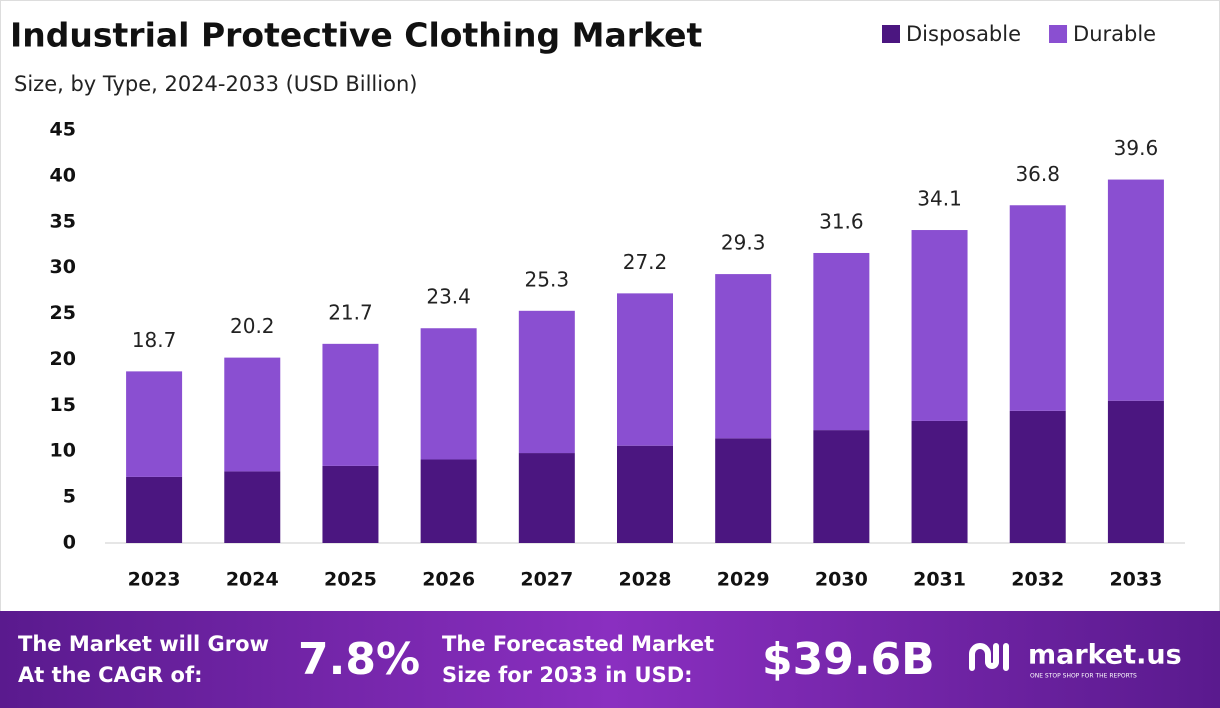 The image size is (1220, 708). What do you see at coordinates (547, 279) in the screenshot?
I see `total-label: 25.3` at bounding box center [547, 279].